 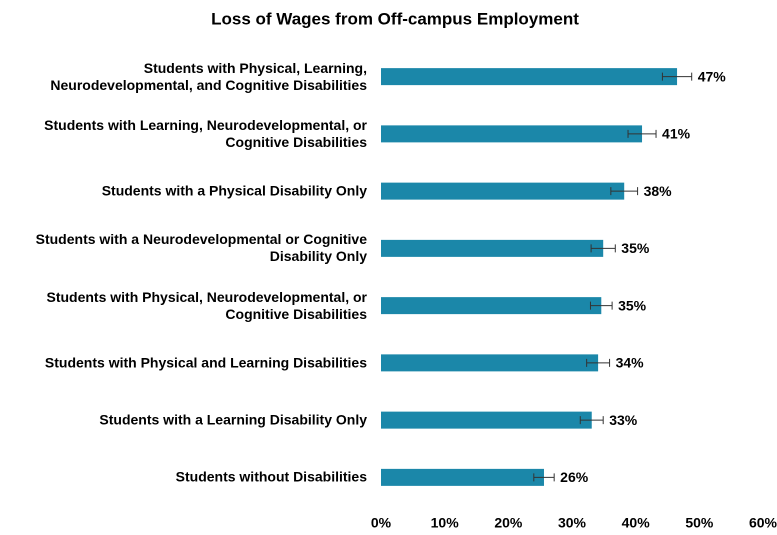 I want to click on x-tick-label: 50%, so click(x=699, y=523).